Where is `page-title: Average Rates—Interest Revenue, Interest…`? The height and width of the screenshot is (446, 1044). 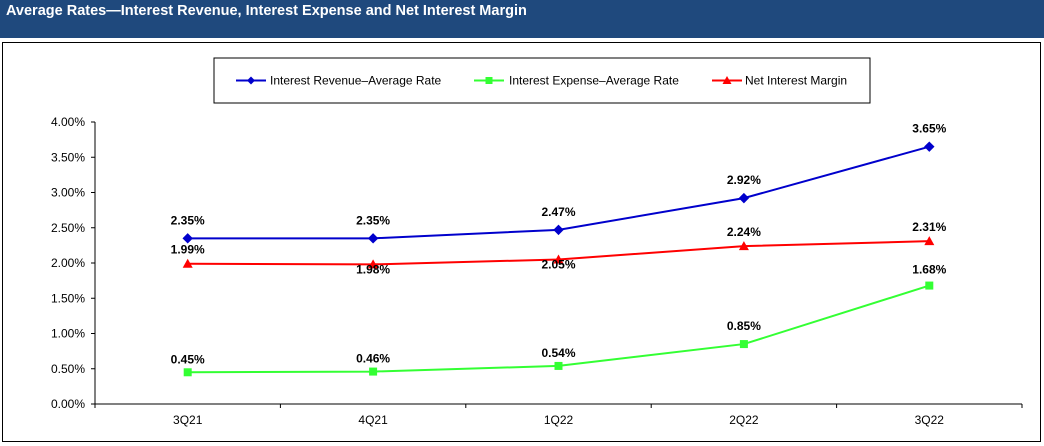 page-title: Average Rates—Interest Revenue, Interest… is located at coordinates (266, 11).